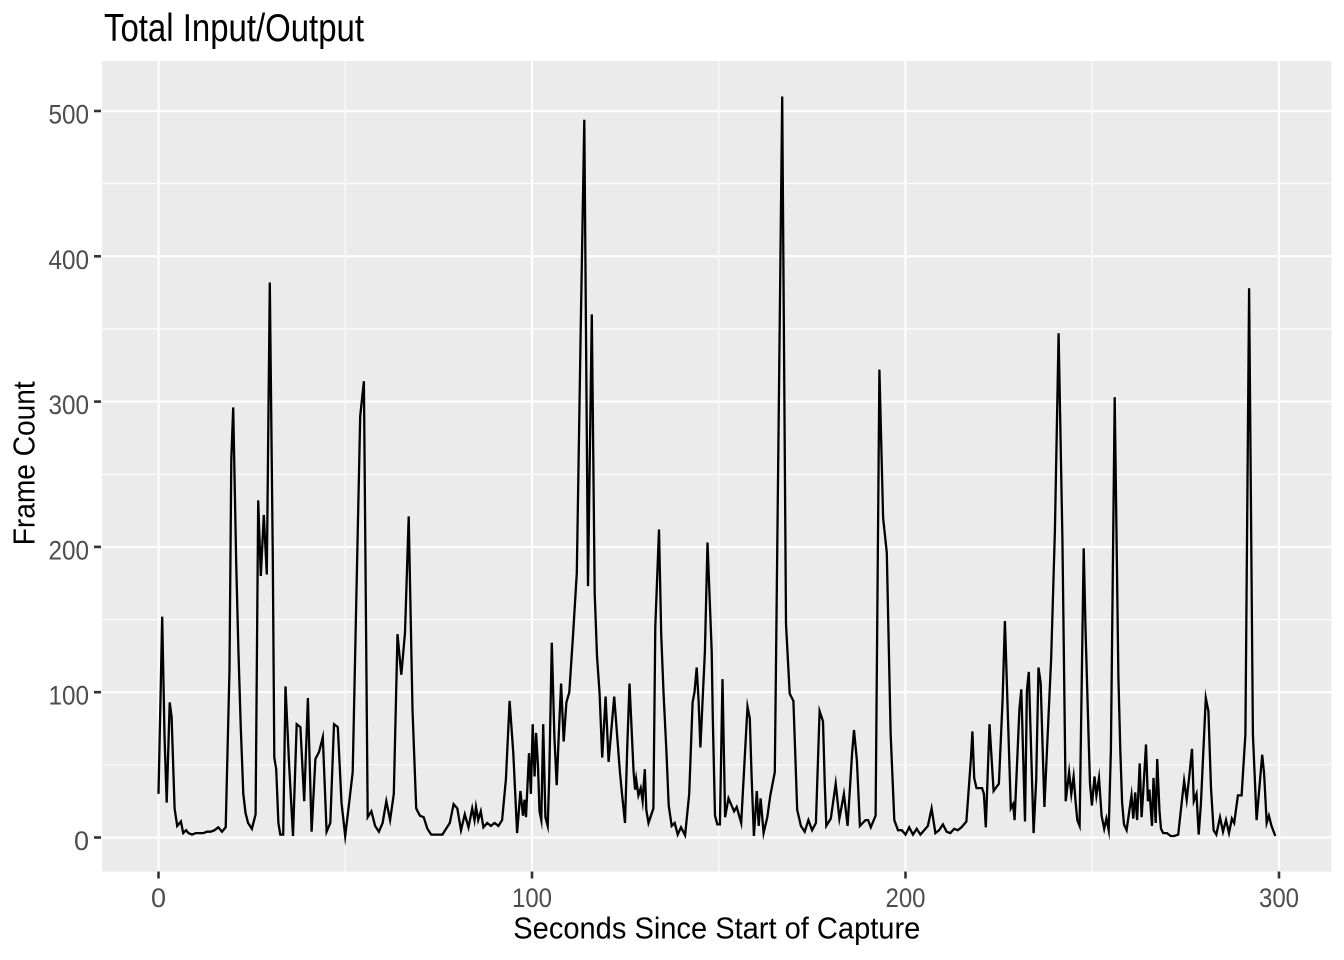 This screenshot has width=1344, height=960. Describe the element at coordinates (234, 28) in the screenshot. I see `svg-text: Total Input/Output` at that location.